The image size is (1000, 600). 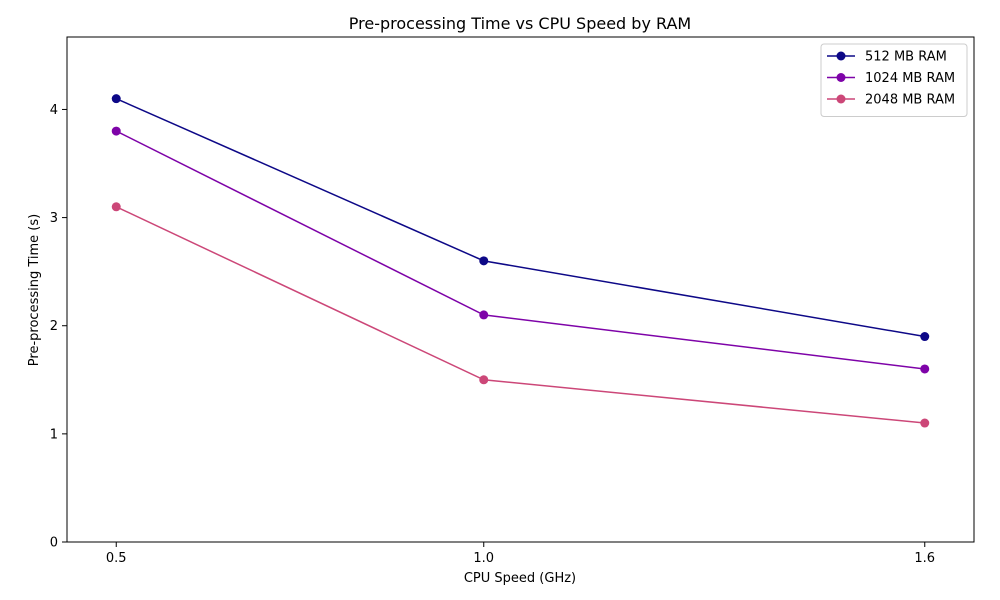 I want to click on y-tick-label: 3, so click(x=54, y=218).